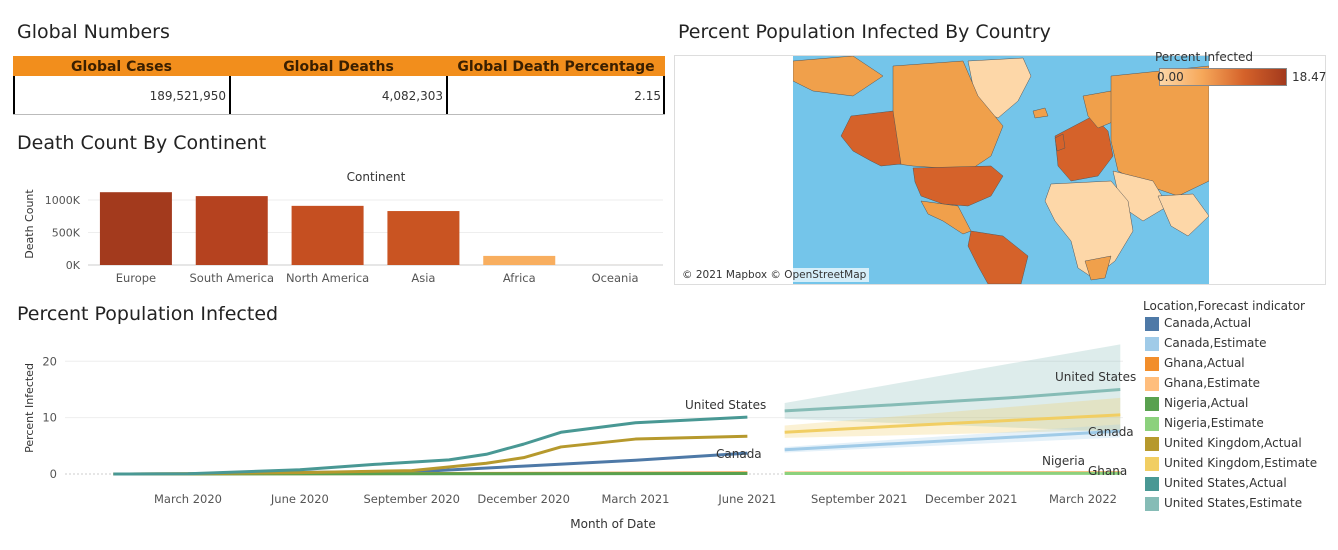 The width and height of the screenshot is (1338, 550). What do you see at coordinates (1223, 77) in the screenshot?
I see `map-color-scale` at bounding box center [1223, 77].